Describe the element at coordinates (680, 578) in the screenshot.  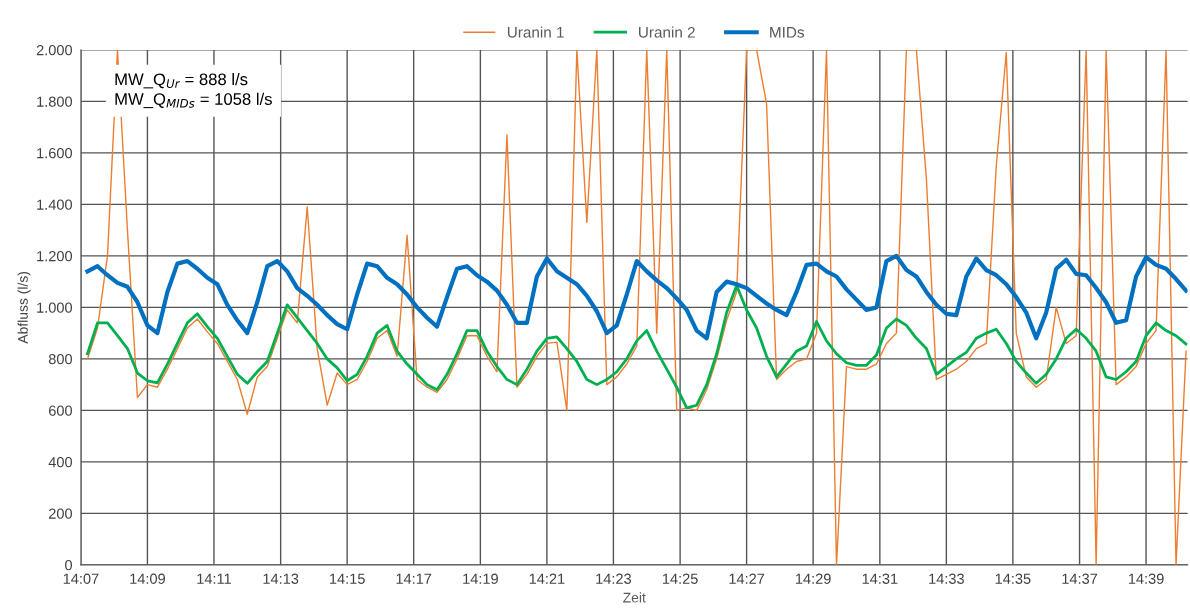
I see `x-tick-label: 14:25` at that location.